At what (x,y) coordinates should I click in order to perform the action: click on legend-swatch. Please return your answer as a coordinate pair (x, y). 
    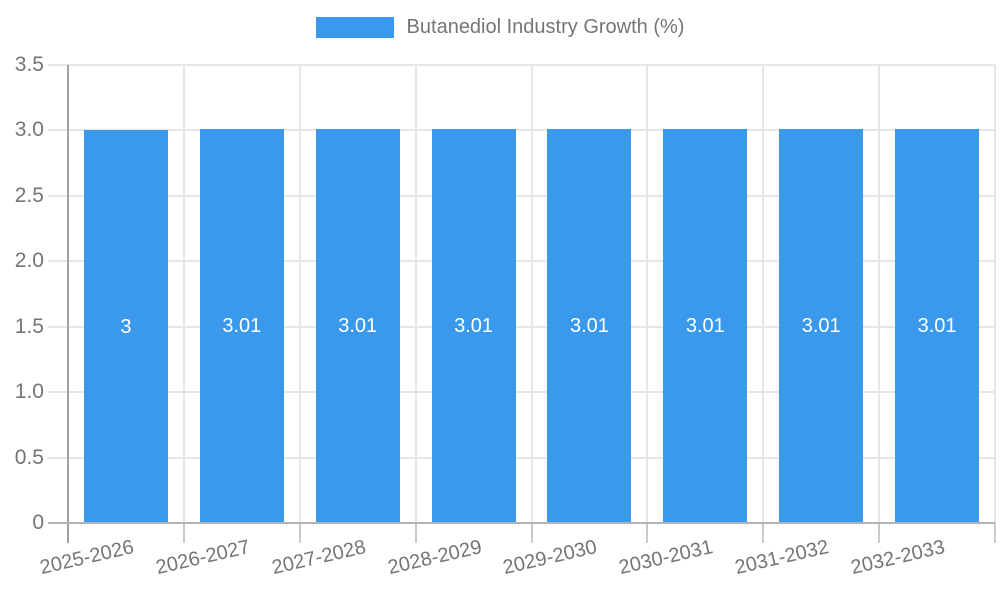
    Looking at the image, I should click on (354, 27).